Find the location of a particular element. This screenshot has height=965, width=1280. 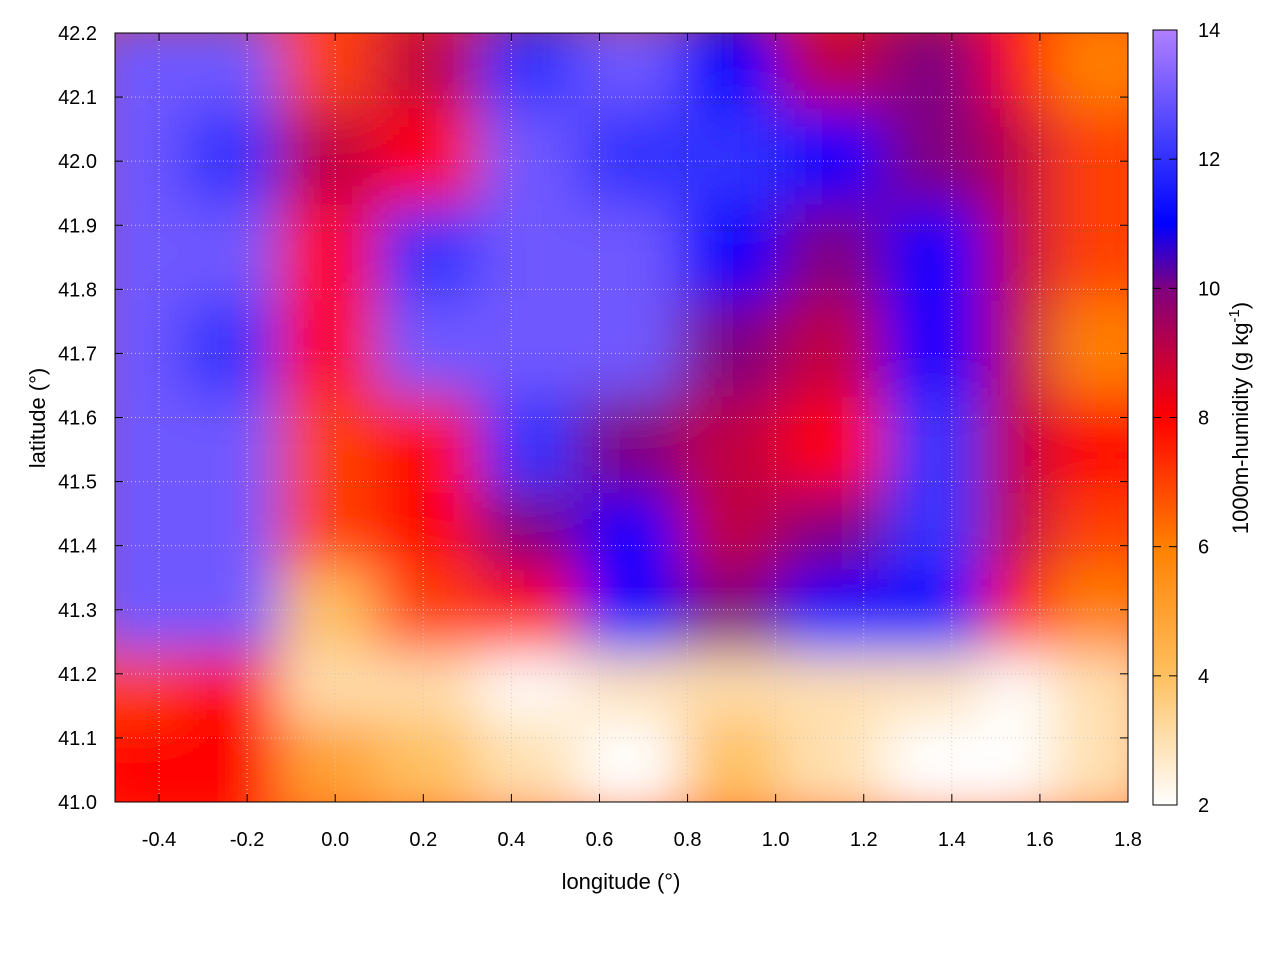

colorbar-tick-label: 14 is located at coordinates (1209, 31).